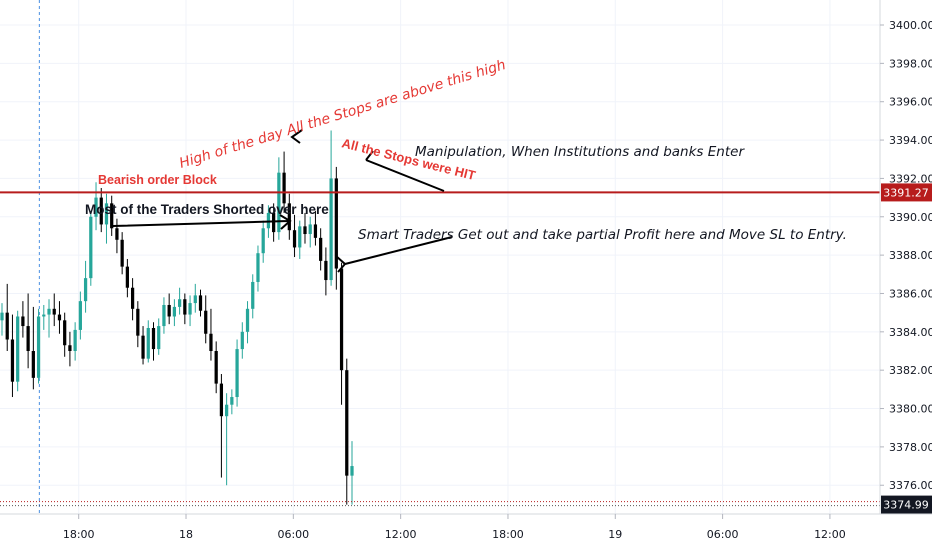 The height and width of the screenshot is (550, 932). Describe the element at coordinates (157, 180) in the screenshot. I see `annotation-bearish-ob: Bearish order Block` at that location.